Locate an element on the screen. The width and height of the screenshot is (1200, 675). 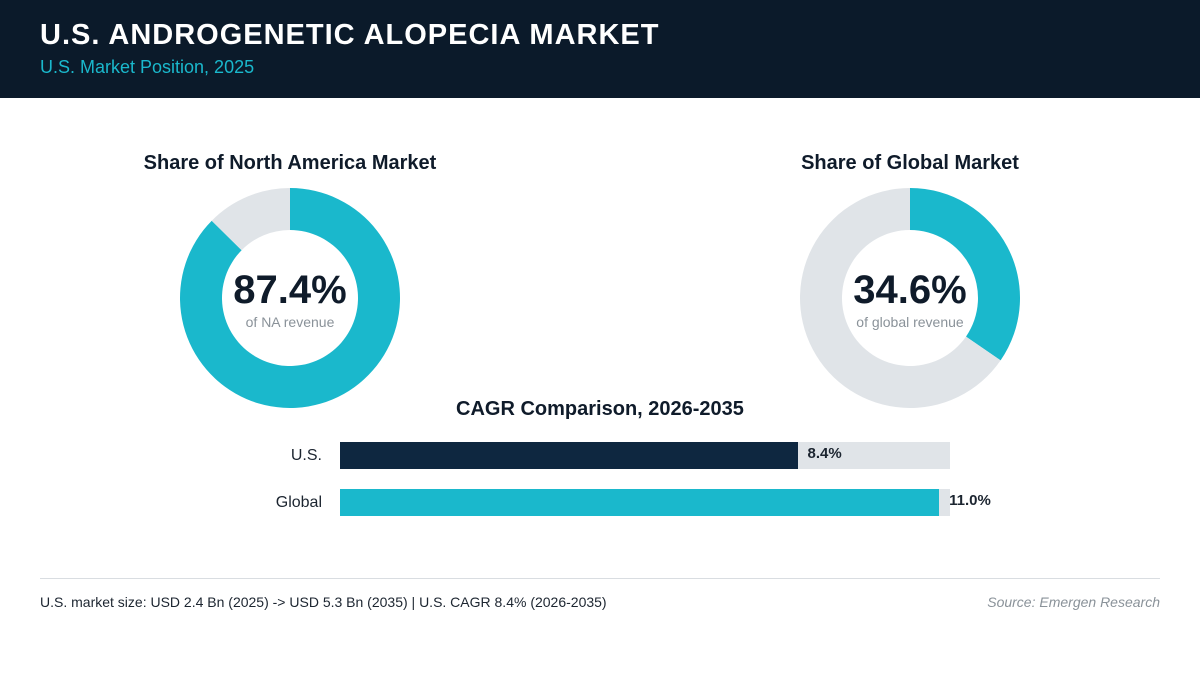
bar-value-us: 8.4% is located at coordinates (824, 453).